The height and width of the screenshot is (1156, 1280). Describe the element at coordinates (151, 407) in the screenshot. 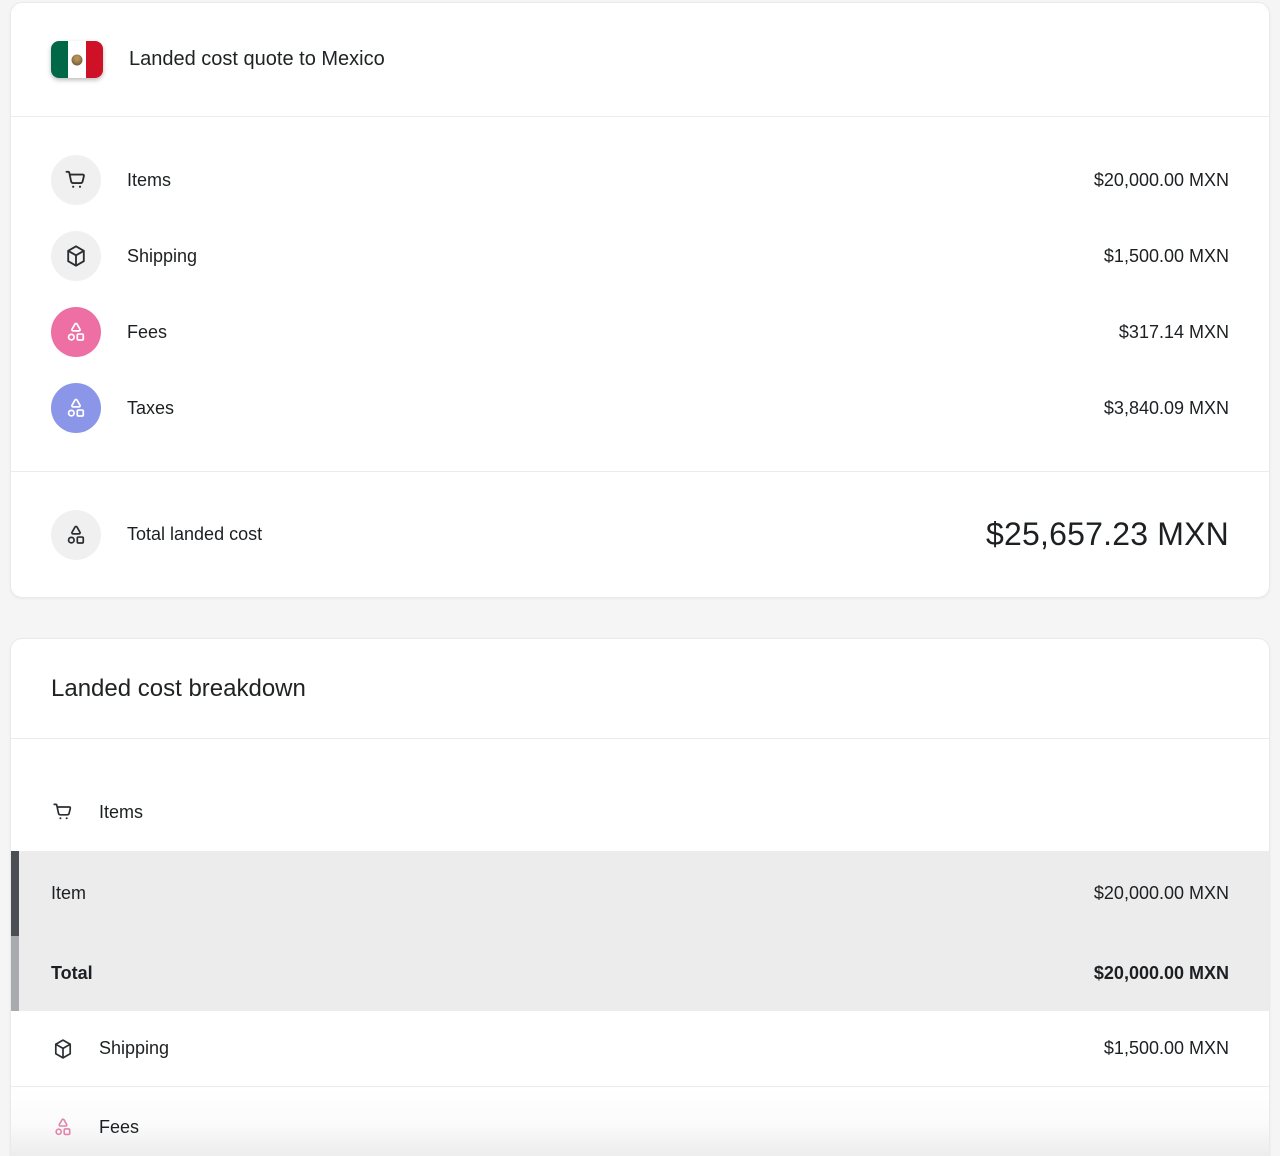

I see `taxes-label: Taxes` at that location.